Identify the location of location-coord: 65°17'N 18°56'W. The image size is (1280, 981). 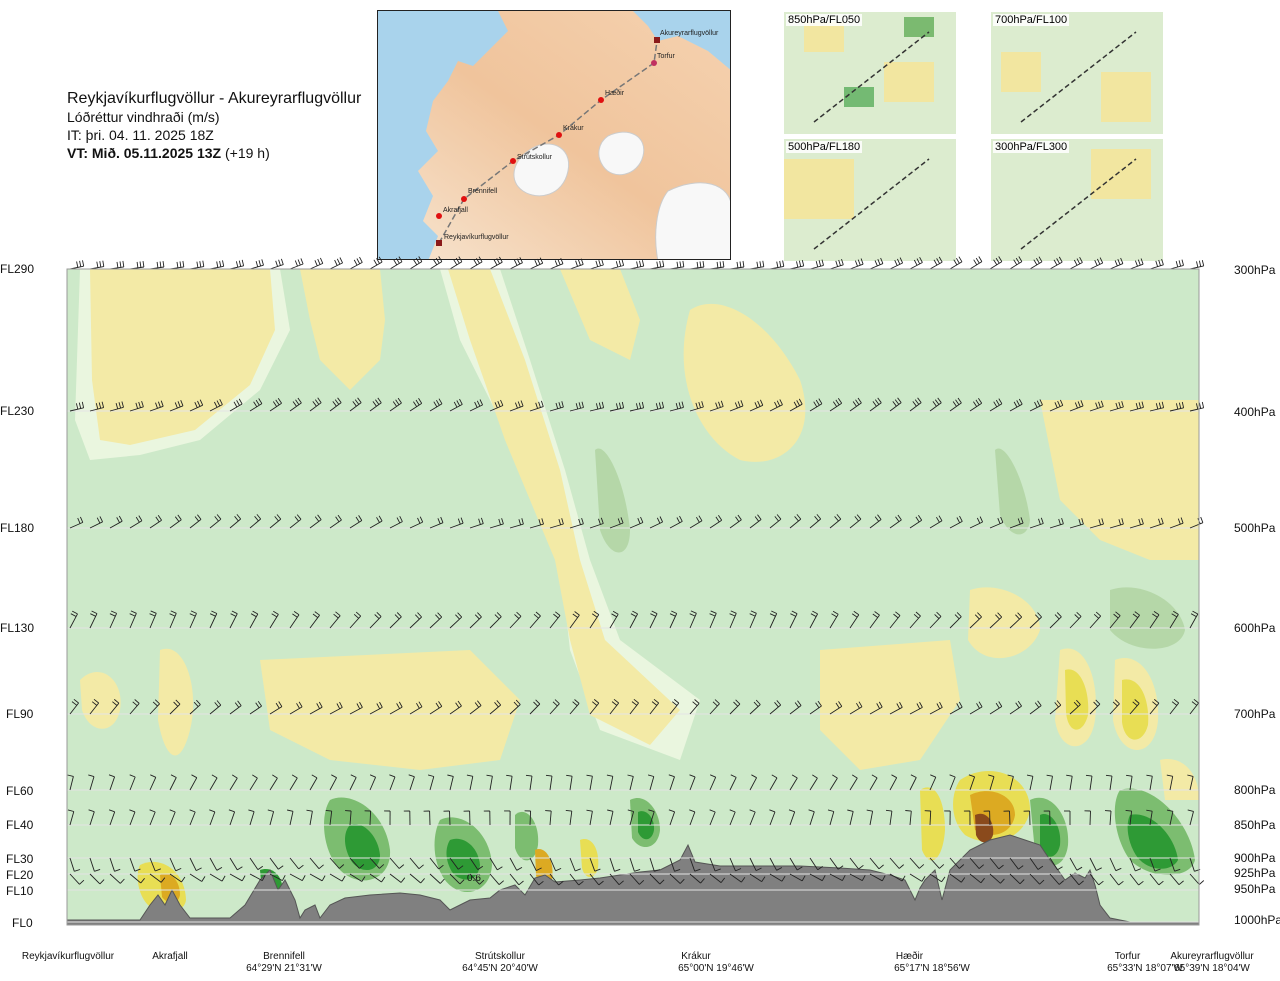
(932, 968).